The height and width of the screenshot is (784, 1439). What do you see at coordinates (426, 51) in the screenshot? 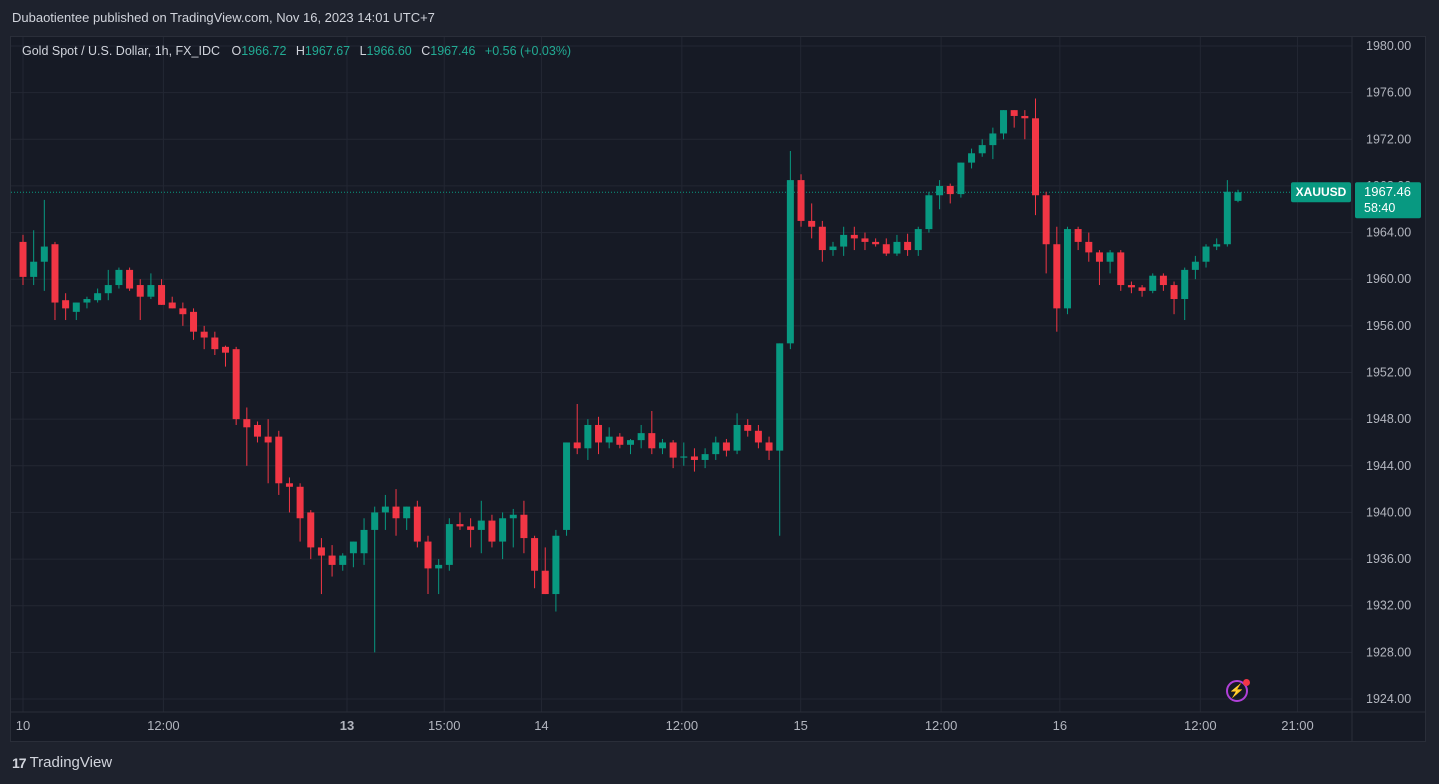
I see `legend-close-label: C` at bounding box center [426, 51].